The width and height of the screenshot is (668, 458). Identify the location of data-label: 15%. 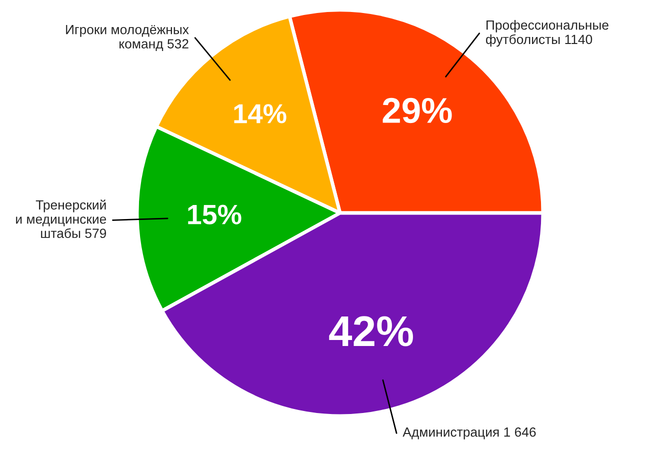
(215, 214).